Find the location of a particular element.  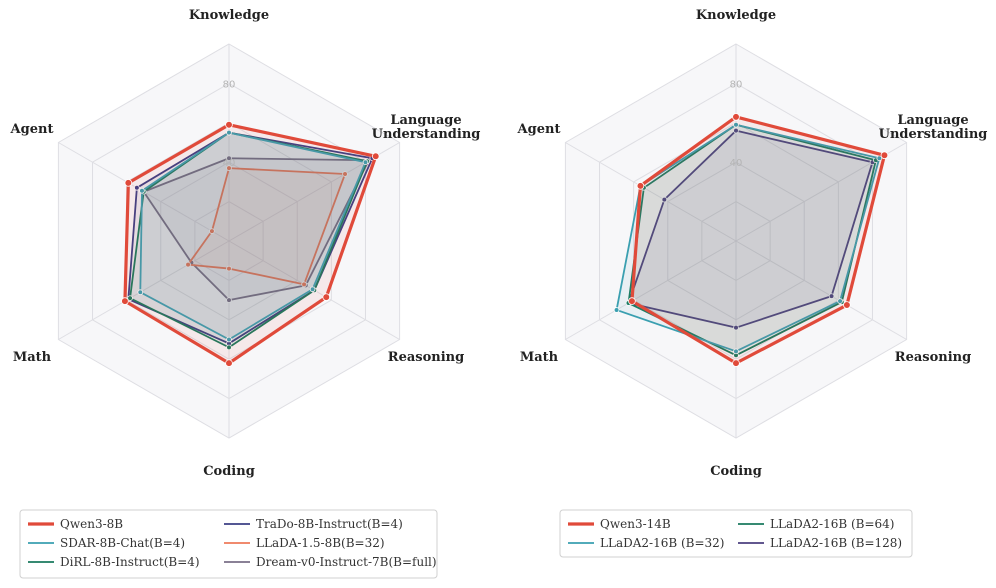

legend-label: TraDo-8B-Instruct(B=4) is located at coordinates (329, 524).